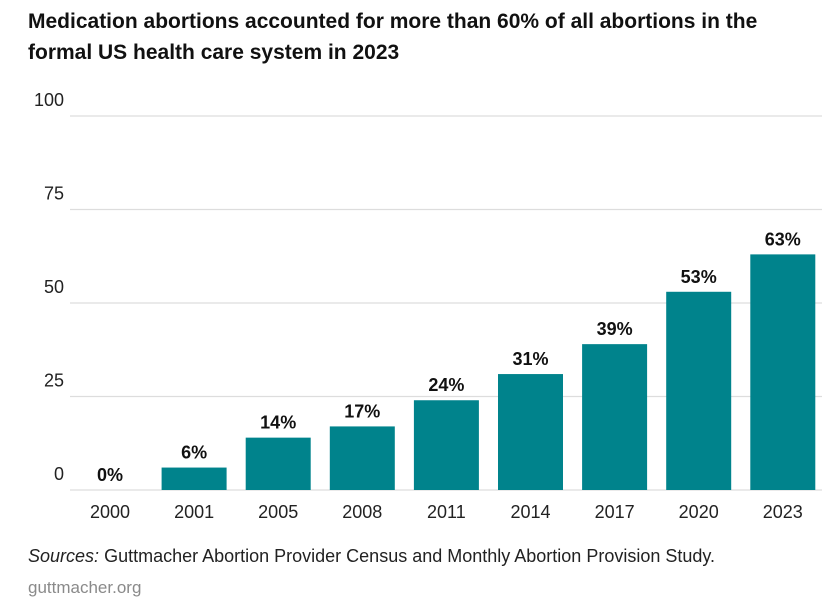  Describe the element at coordinates (446, 512) in the screenshot. I see `x-tick-label: 2011` at that location.